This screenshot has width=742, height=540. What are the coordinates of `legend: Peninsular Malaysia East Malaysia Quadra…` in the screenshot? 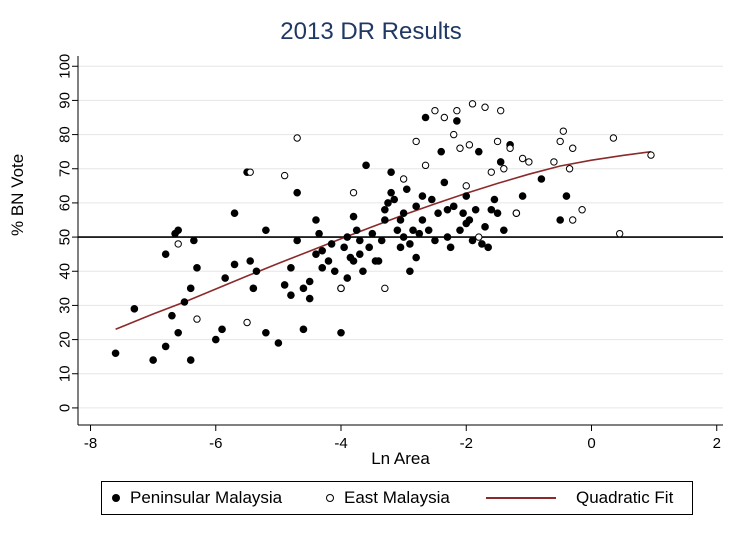 It's located at (397, 498).